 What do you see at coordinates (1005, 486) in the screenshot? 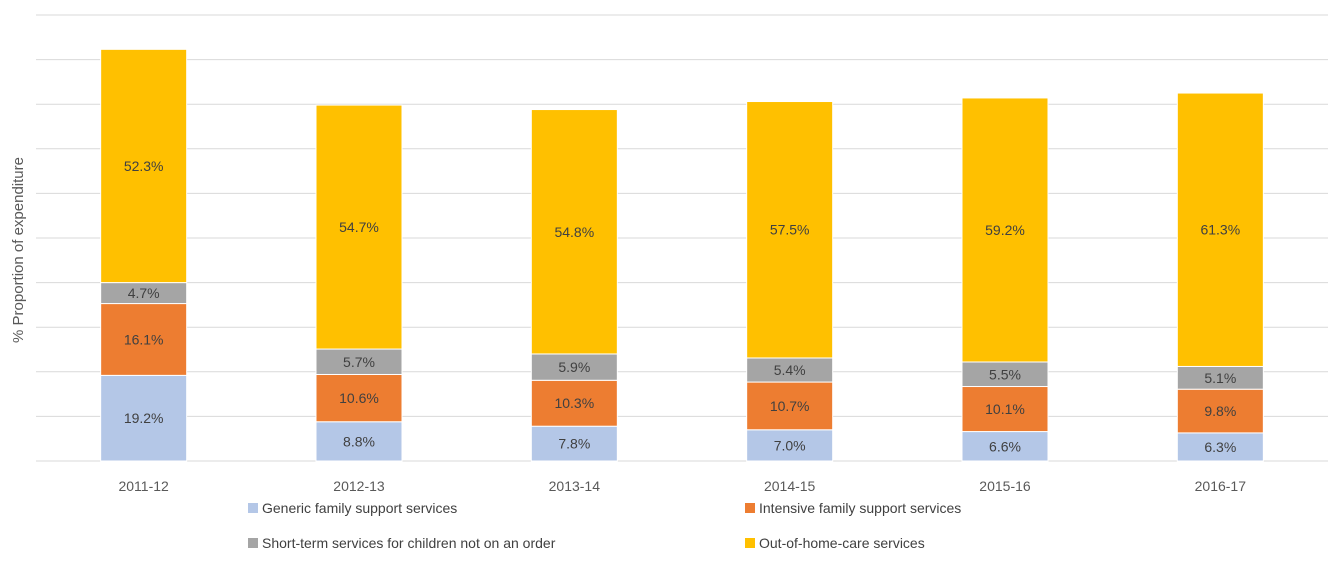
I see `x-tick-label: 2015-16` at bounding box center [1005, 486].